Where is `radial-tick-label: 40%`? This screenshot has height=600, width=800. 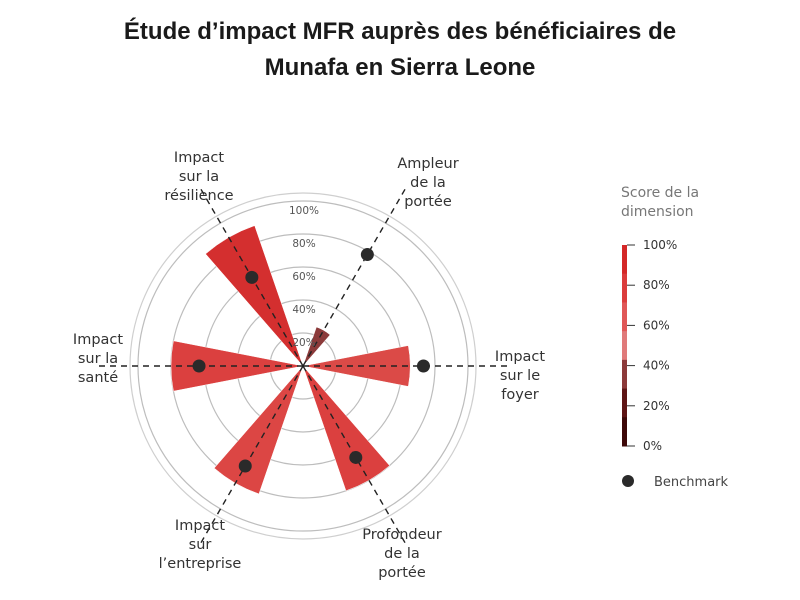
radial-tick-label: 40% is located at coordinates (303, 310).